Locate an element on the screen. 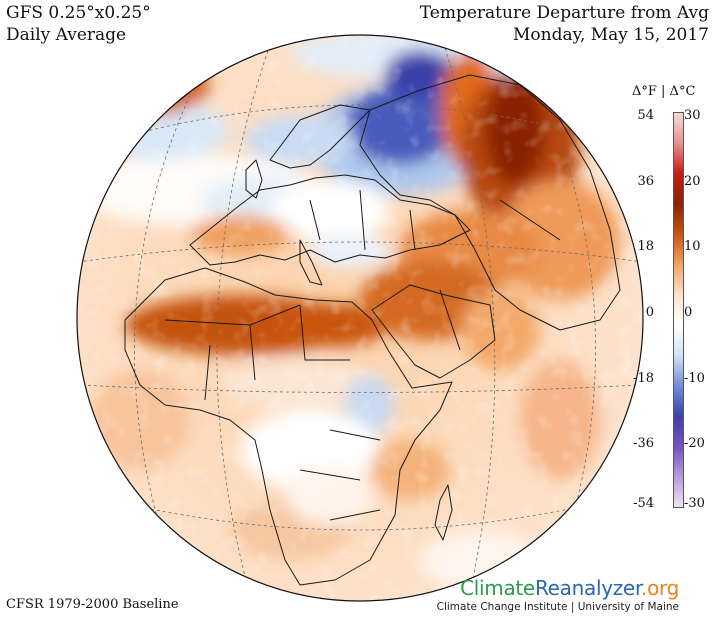 This screenshot has height=620, width=717. climate-reanalyzer-logo: ClimateReanalyzer.org is located at coordinates (558, 588).